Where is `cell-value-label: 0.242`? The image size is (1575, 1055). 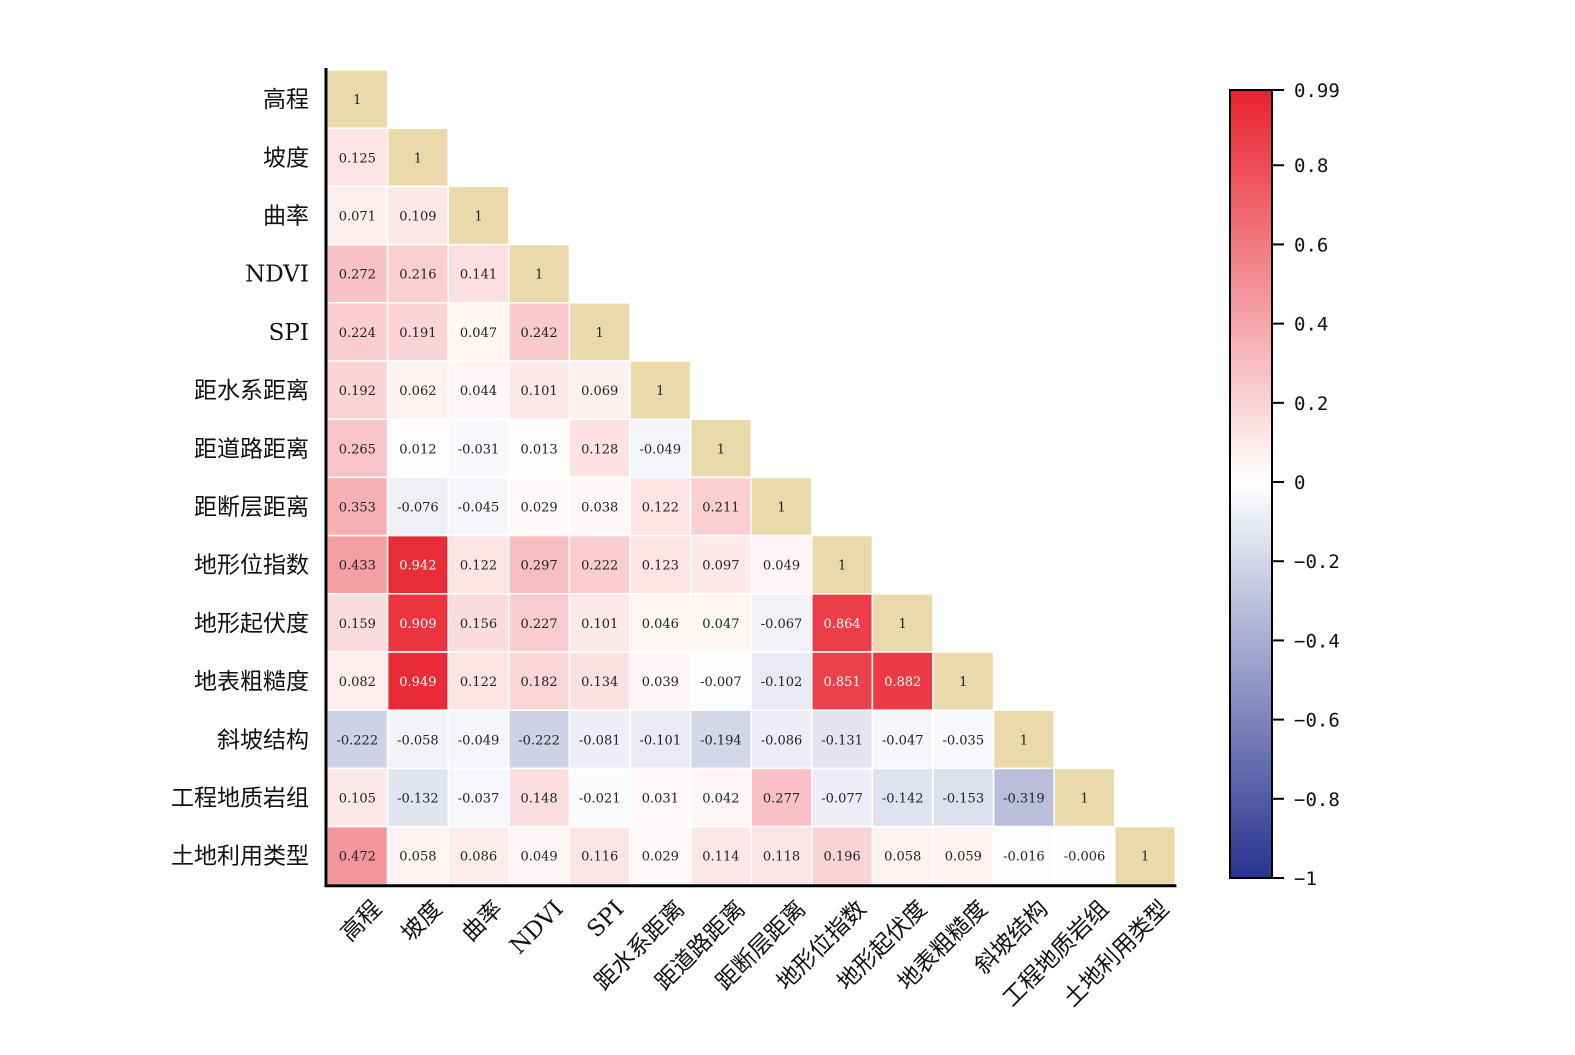 cell-value-label: 0.242 is located at coordinates (538, 333).